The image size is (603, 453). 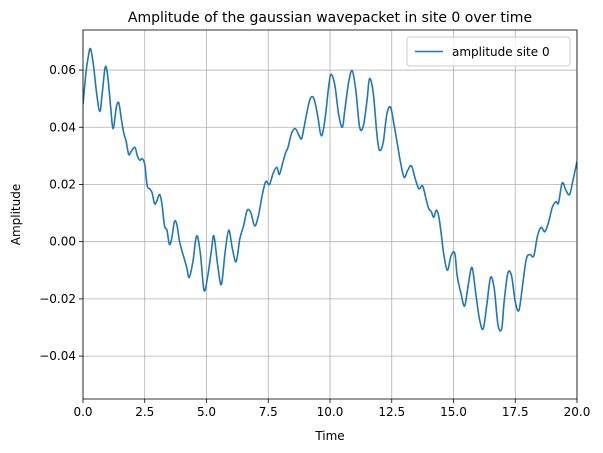 I want to click on x-tick-label: 7.5, so click(x=268, y=412).